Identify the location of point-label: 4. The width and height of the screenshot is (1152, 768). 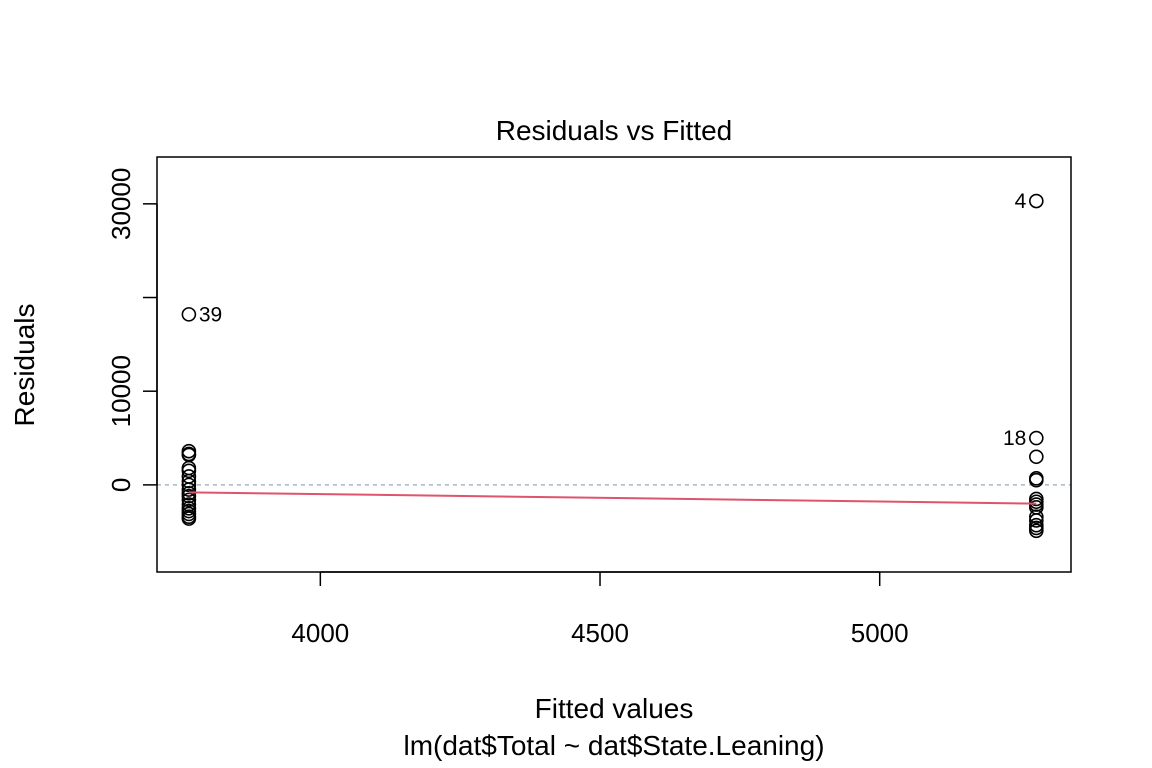
(1021, 201).